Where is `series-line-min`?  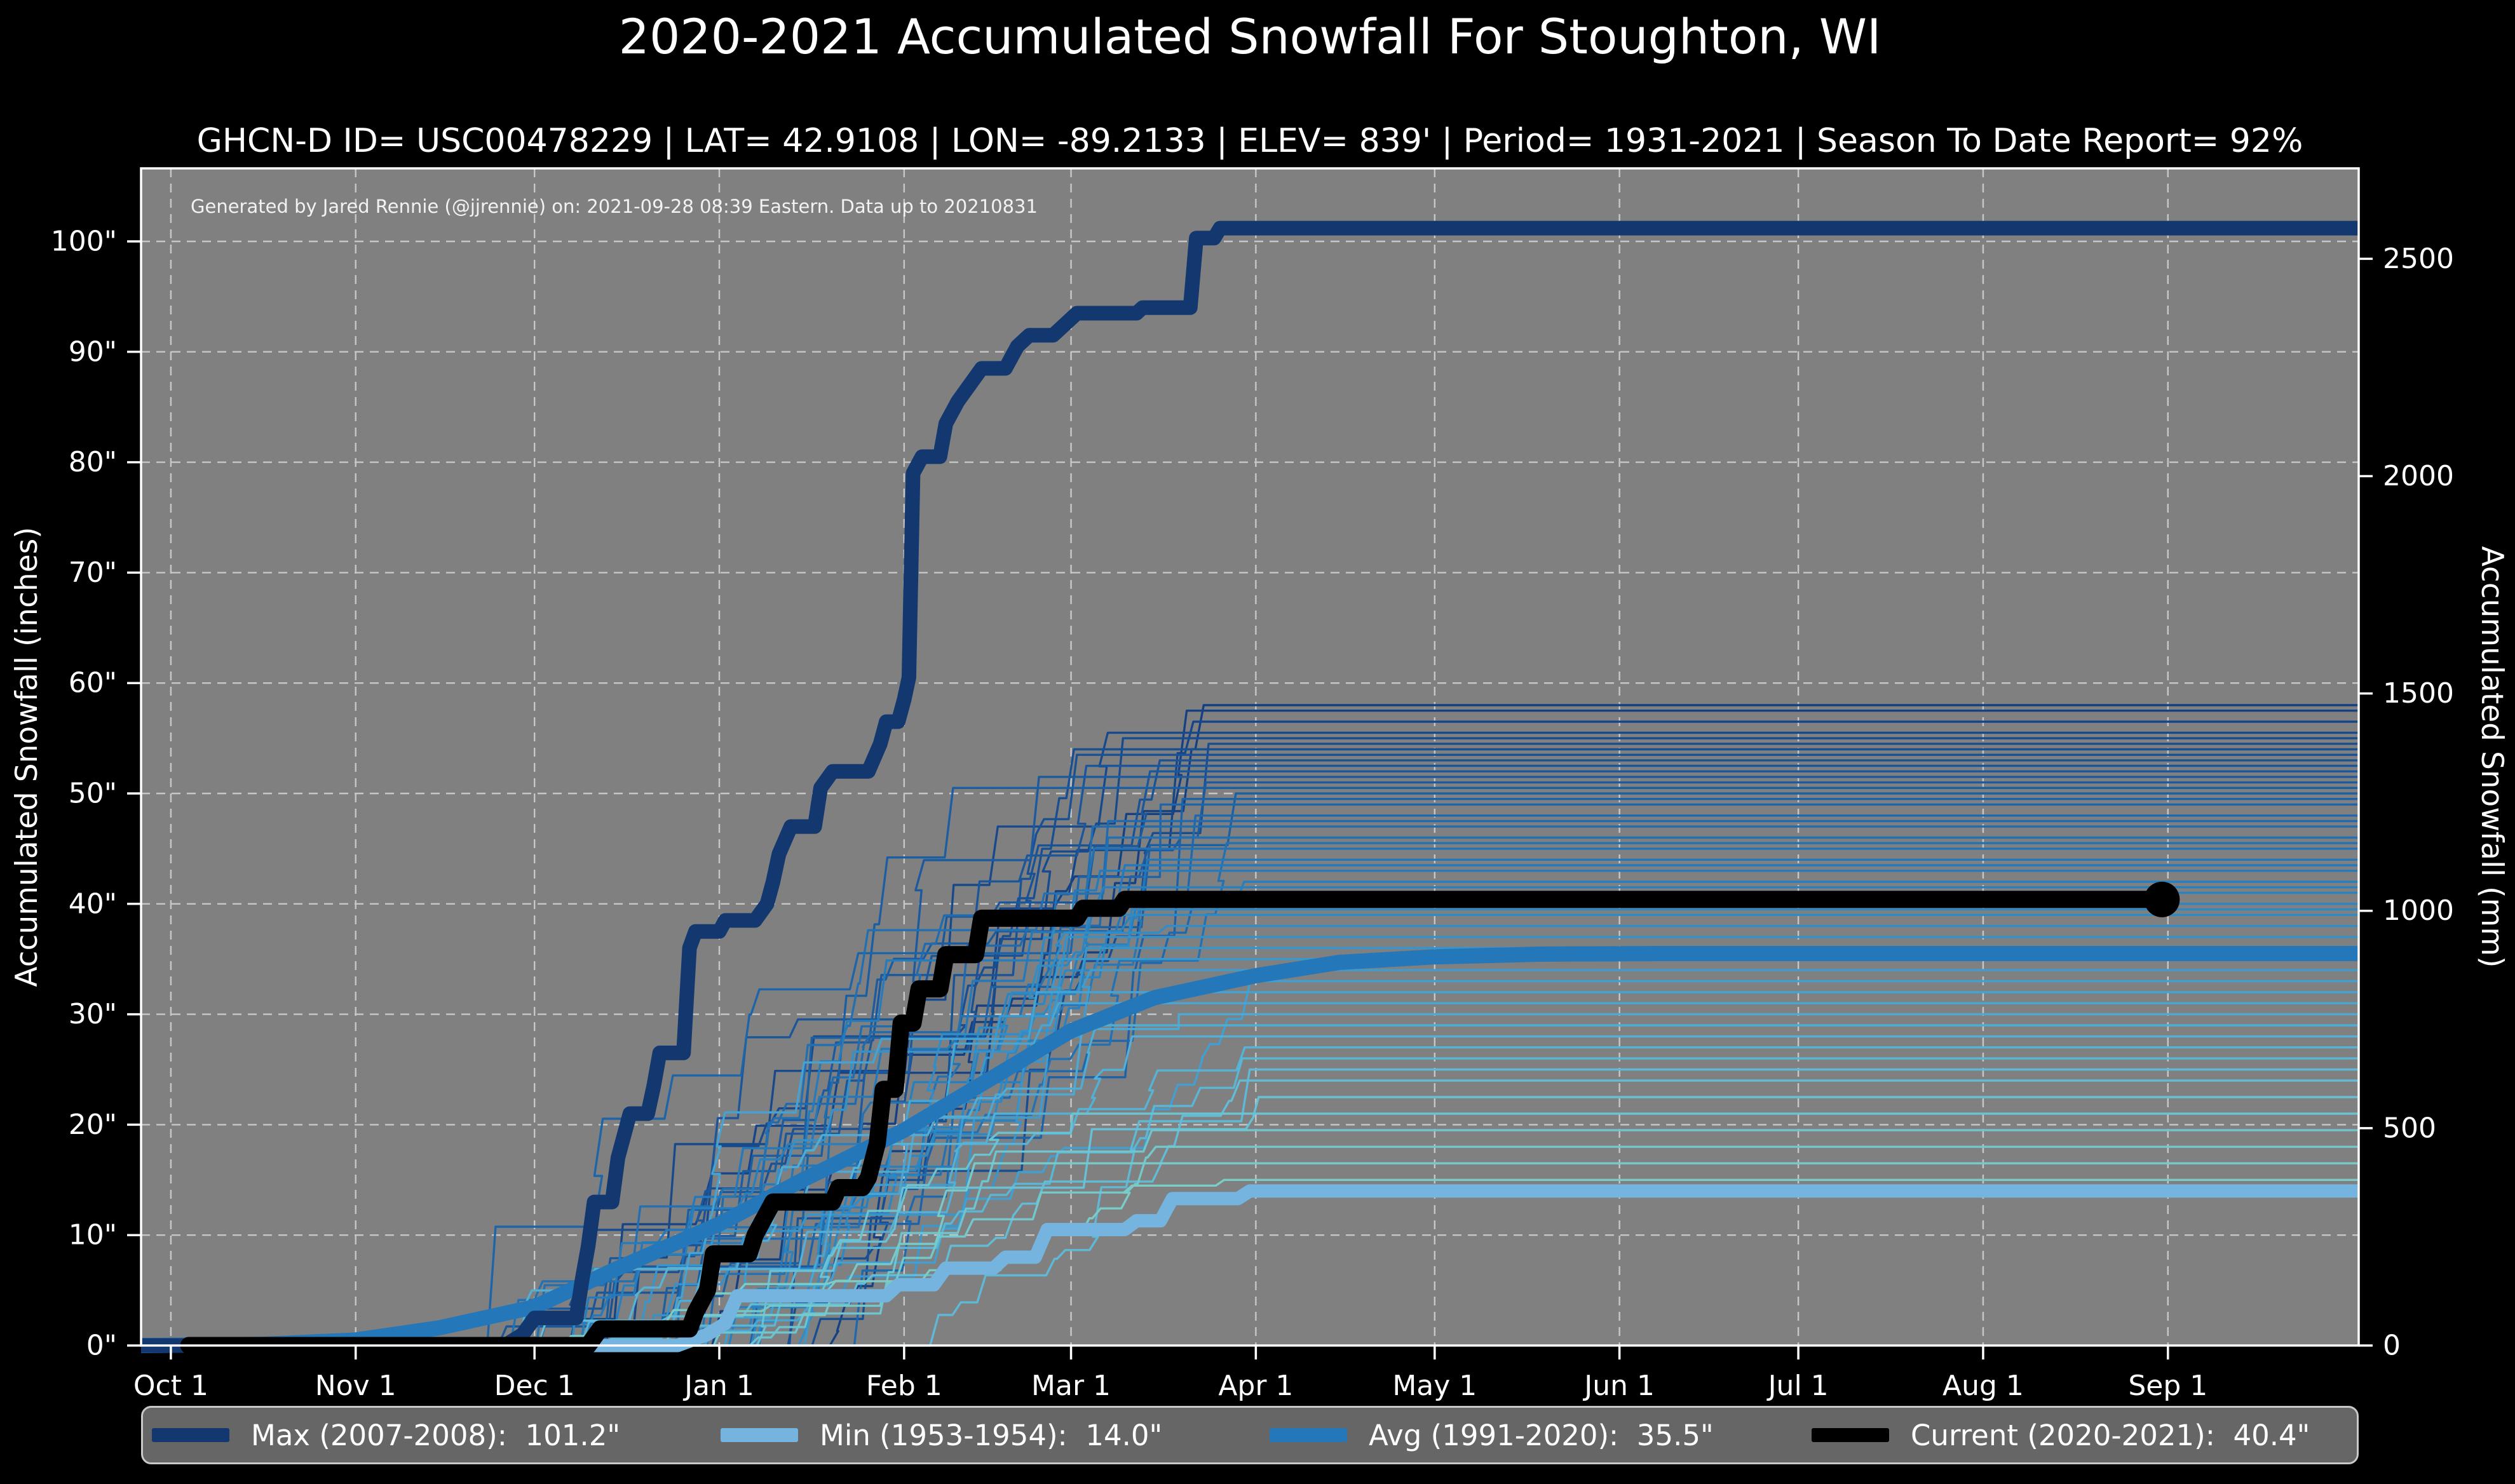 series-line-min is located at coordinates (1250, 1268).